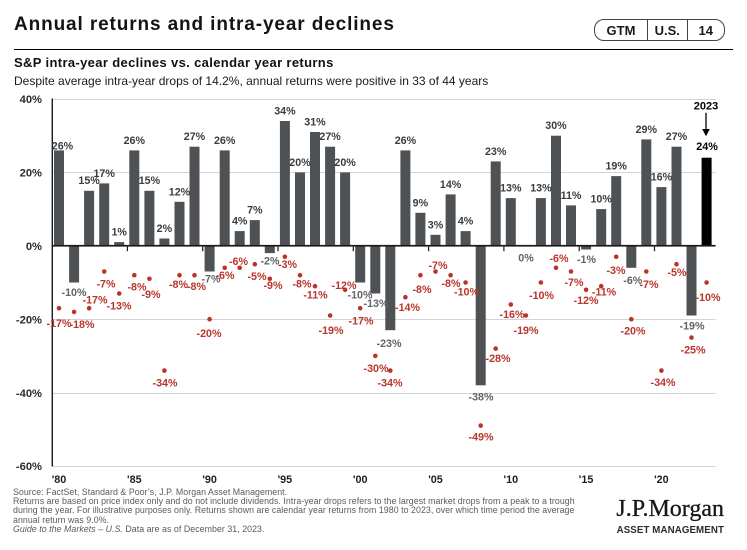 This screenshot has width=747, height=550. What do you see at coordinates (270, 261) in the screenshot?
I see `svg-text: -2%` at bounding box center [270, 261].